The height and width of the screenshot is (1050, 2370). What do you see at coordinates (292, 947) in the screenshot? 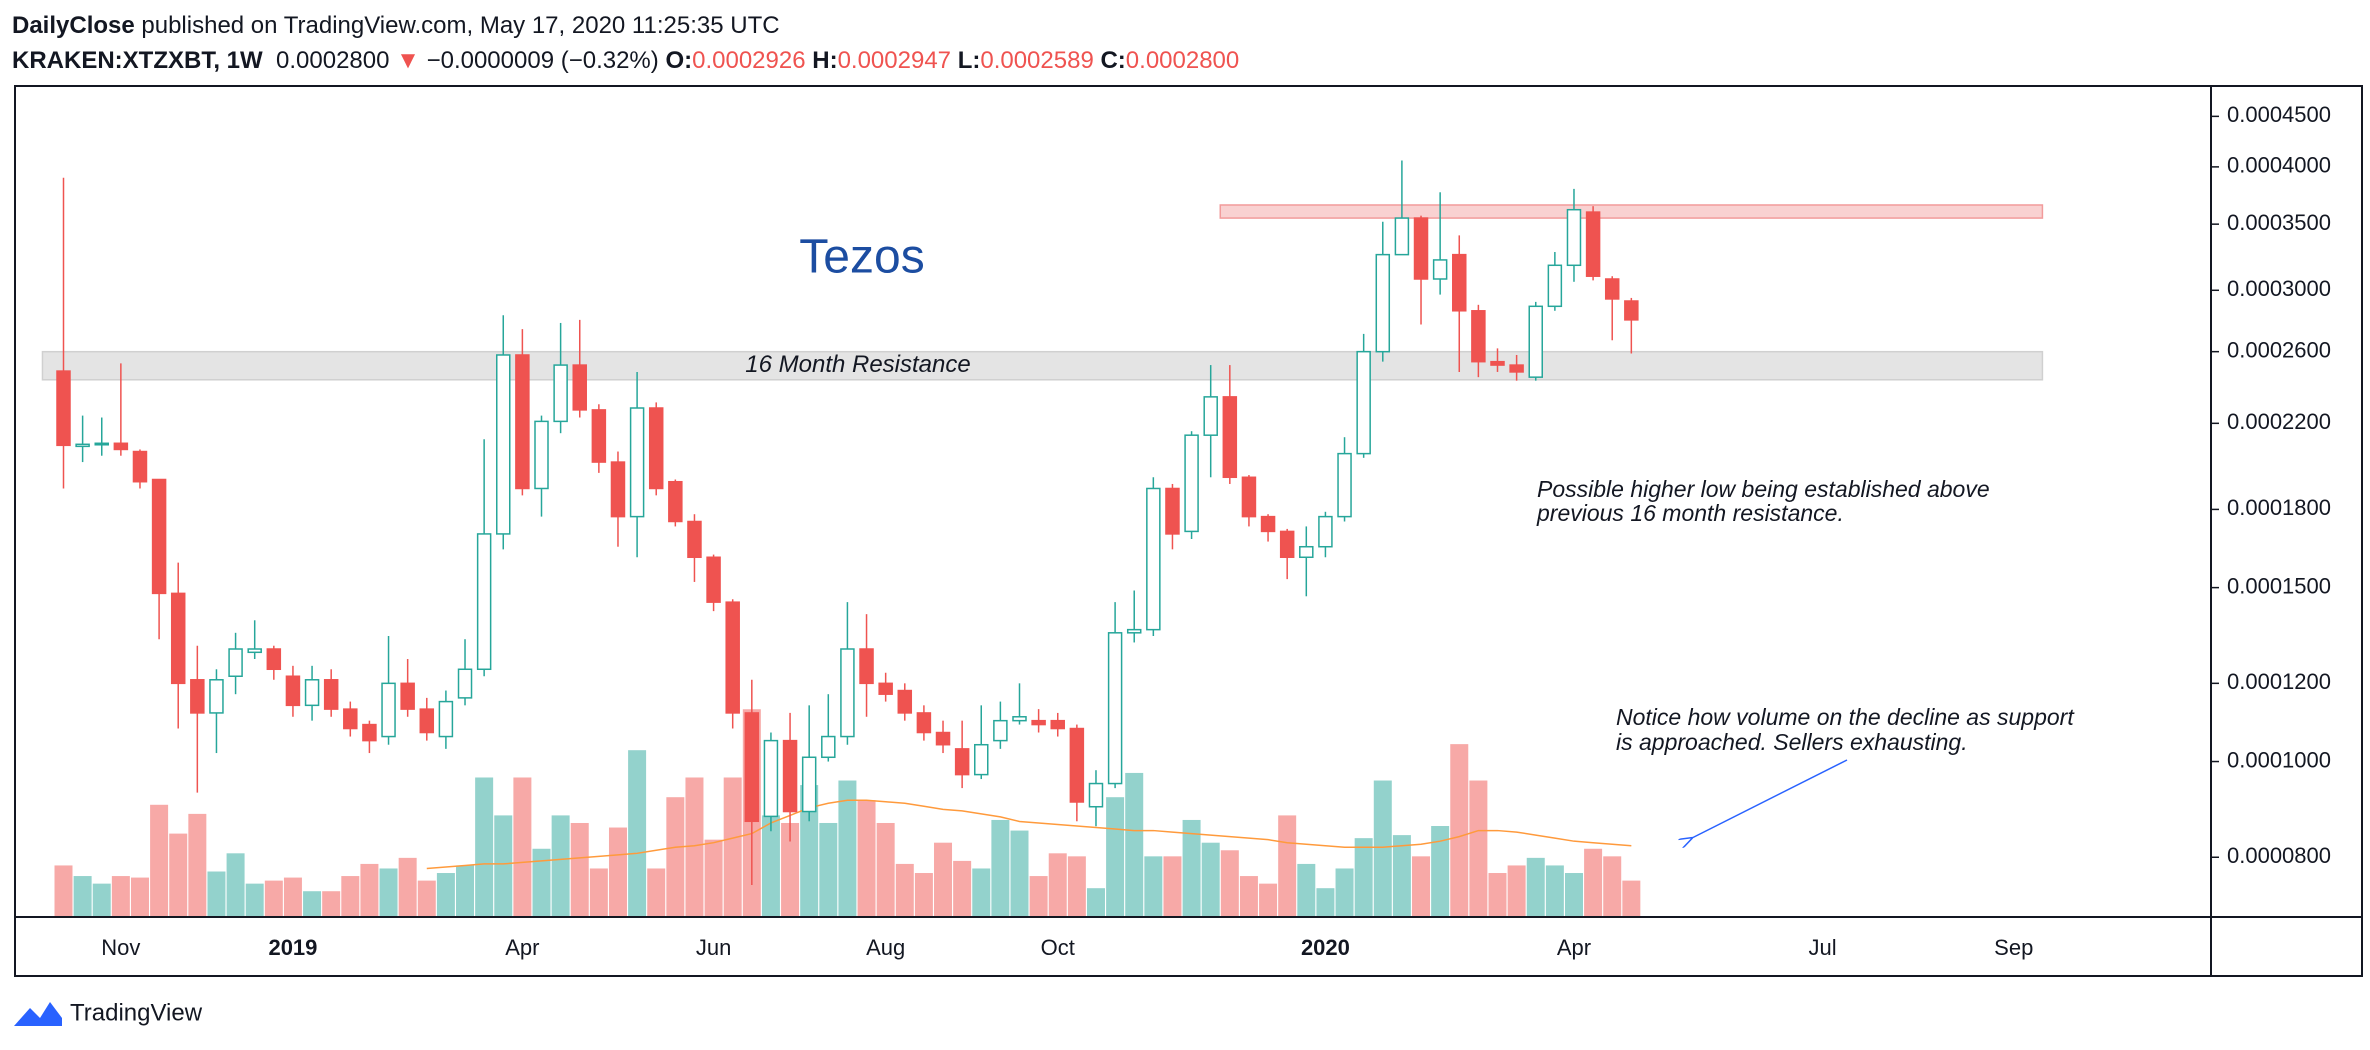
I see `x-tick-label: 2019` at bounding box center [292, 947].